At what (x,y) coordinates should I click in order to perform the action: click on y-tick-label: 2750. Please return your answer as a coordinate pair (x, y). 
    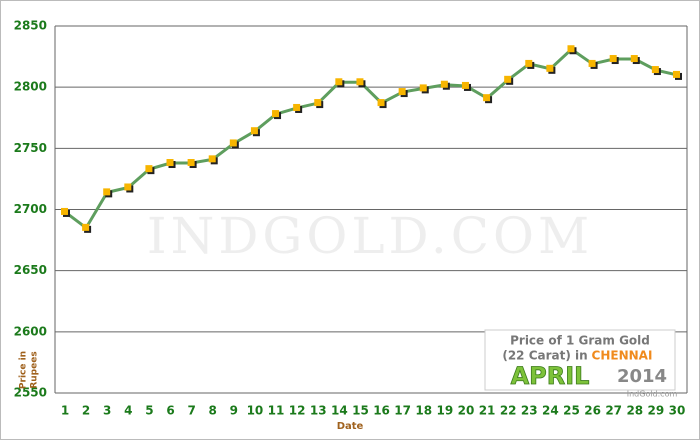
    Looking at the image, I should click on (30, 148).